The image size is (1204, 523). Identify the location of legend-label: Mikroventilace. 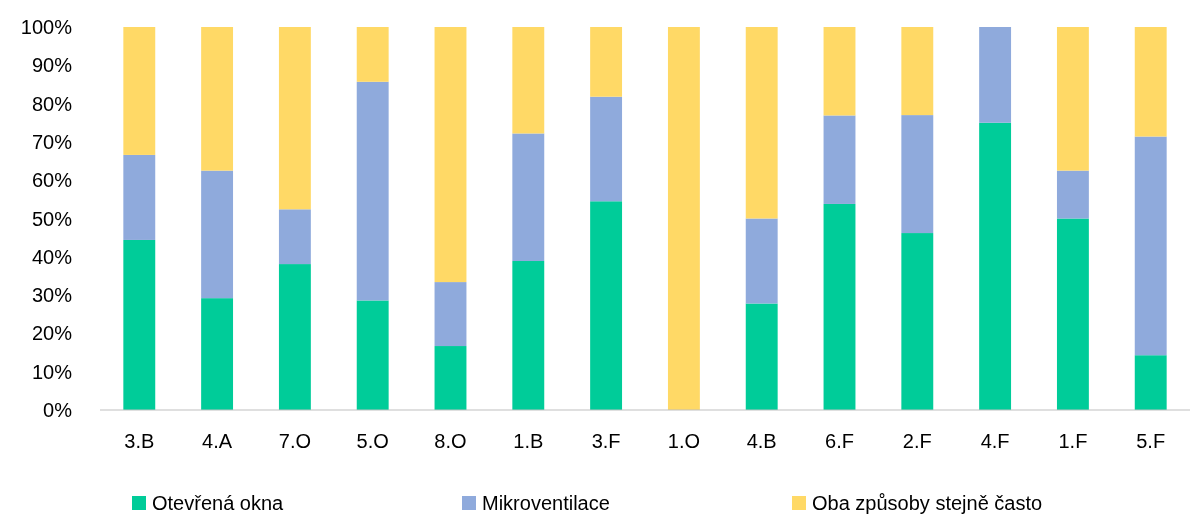
(546, 503).